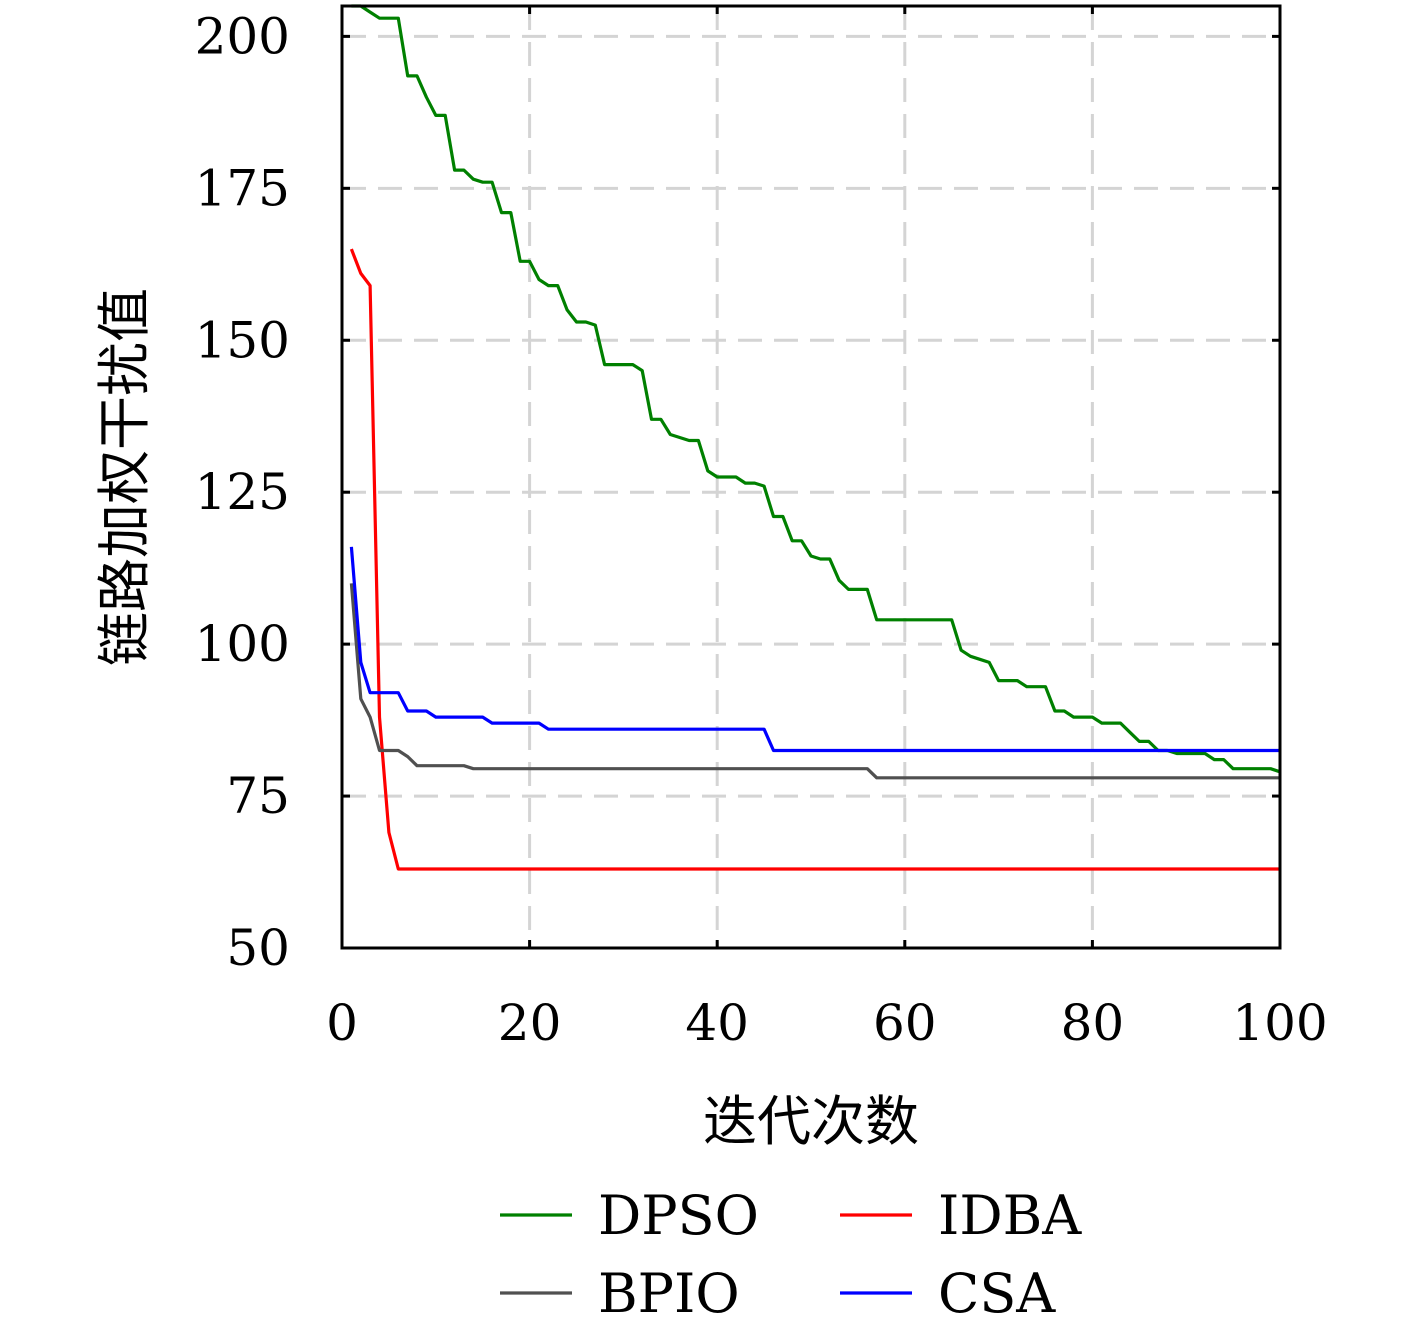 Image resolution: width=1417 pixels, height=1323 pixels. I want to click on y-tick-label: 200, so click(242, 36).